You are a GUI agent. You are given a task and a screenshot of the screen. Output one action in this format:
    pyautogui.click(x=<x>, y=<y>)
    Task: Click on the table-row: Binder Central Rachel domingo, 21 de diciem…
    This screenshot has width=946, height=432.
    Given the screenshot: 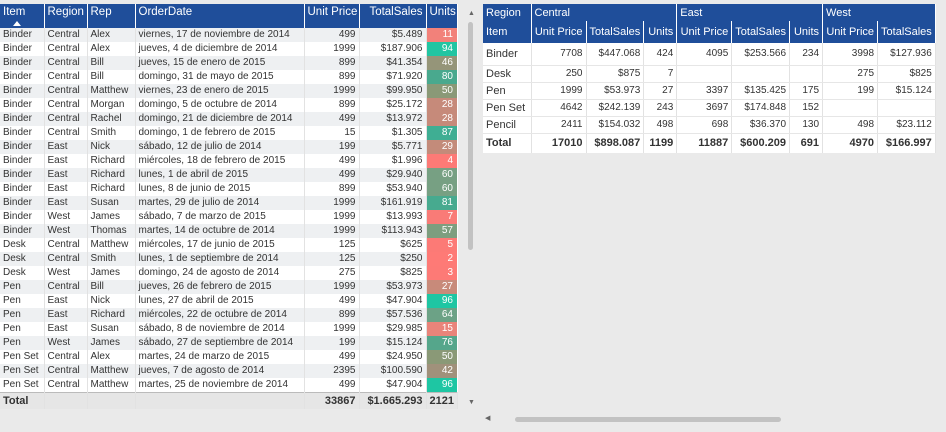 What is the action you would take?
    pyautogui.click(x=228, y=119)
    